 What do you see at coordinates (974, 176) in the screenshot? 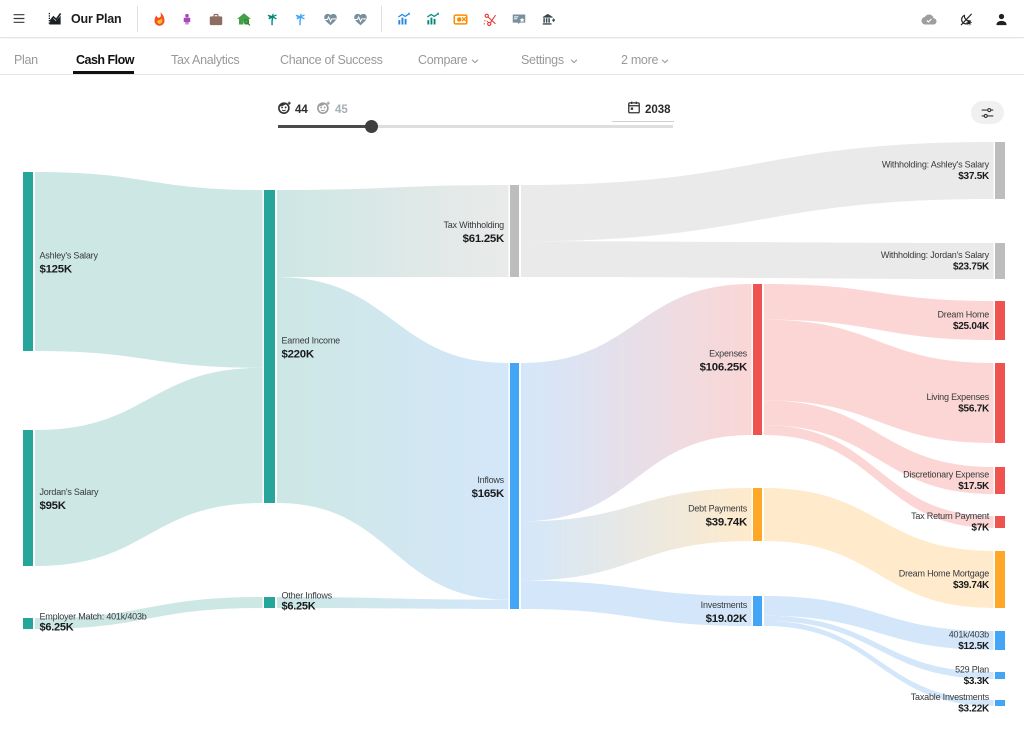
I see `svg-text: $37.5K` at bounding box center [974, 176].